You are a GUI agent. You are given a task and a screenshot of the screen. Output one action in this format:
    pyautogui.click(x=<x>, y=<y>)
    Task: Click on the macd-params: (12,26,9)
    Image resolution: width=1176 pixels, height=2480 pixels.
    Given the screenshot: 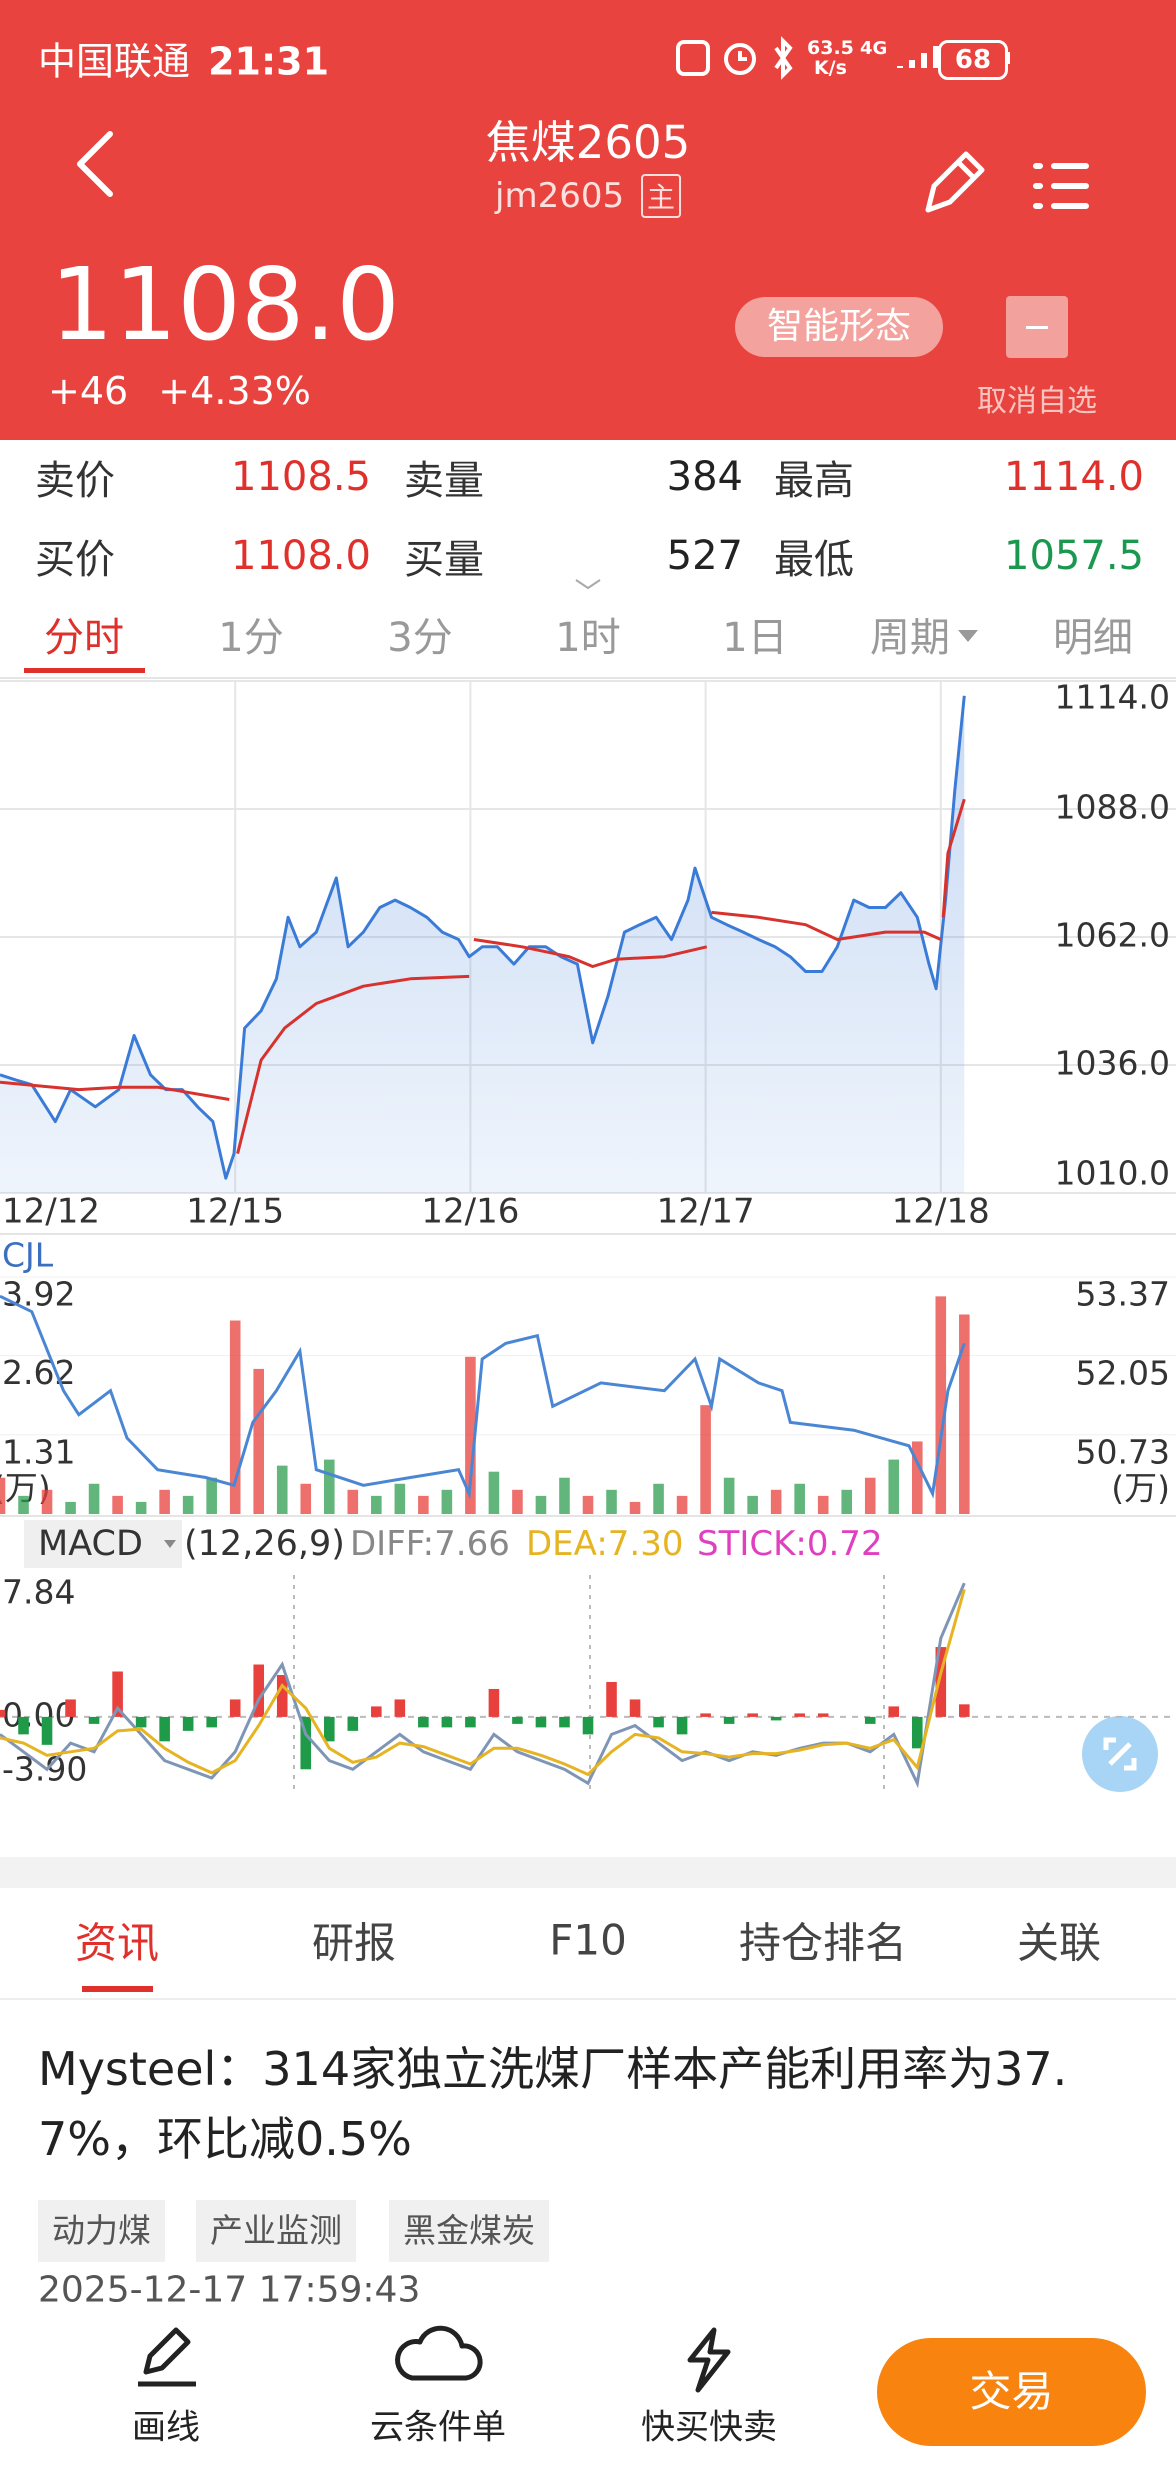 What is the action you would take?
    pyautogui.click(x=264, y=1544)
    